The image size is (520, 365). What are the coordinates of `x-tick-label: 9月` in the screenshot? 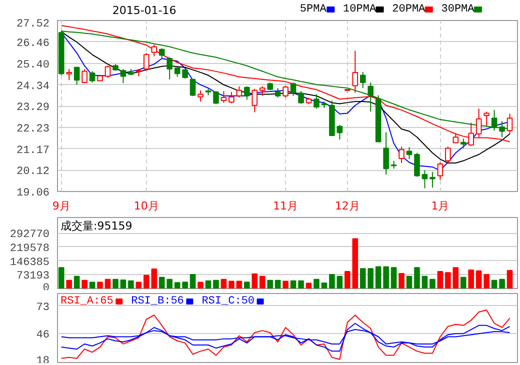 It's located at (61, 206).